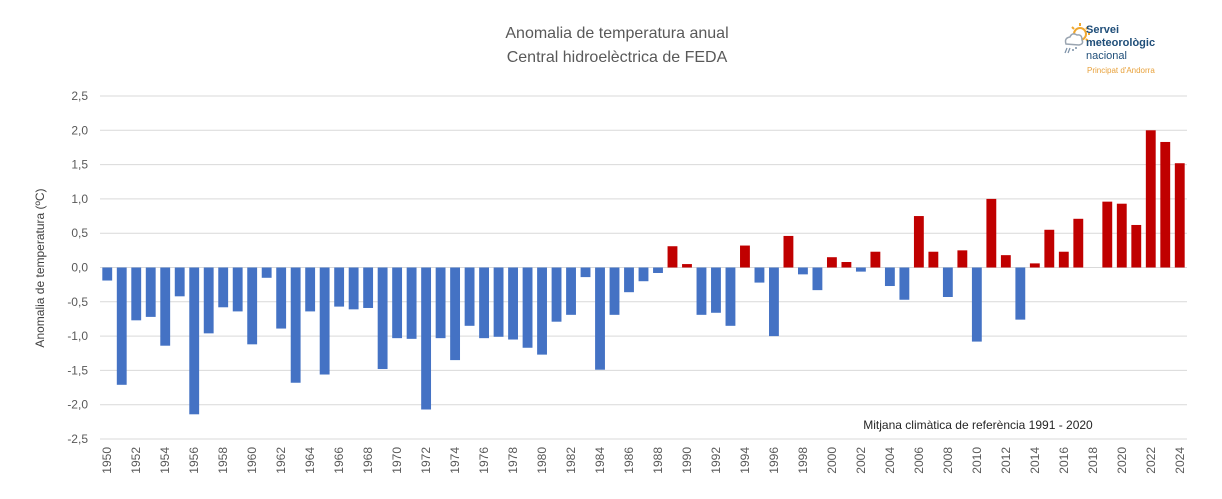 This screenshot has height=499, width=1222. Describe the element at coordinates (397, 303) in the screenshot. I see `bar-1970` at that location.